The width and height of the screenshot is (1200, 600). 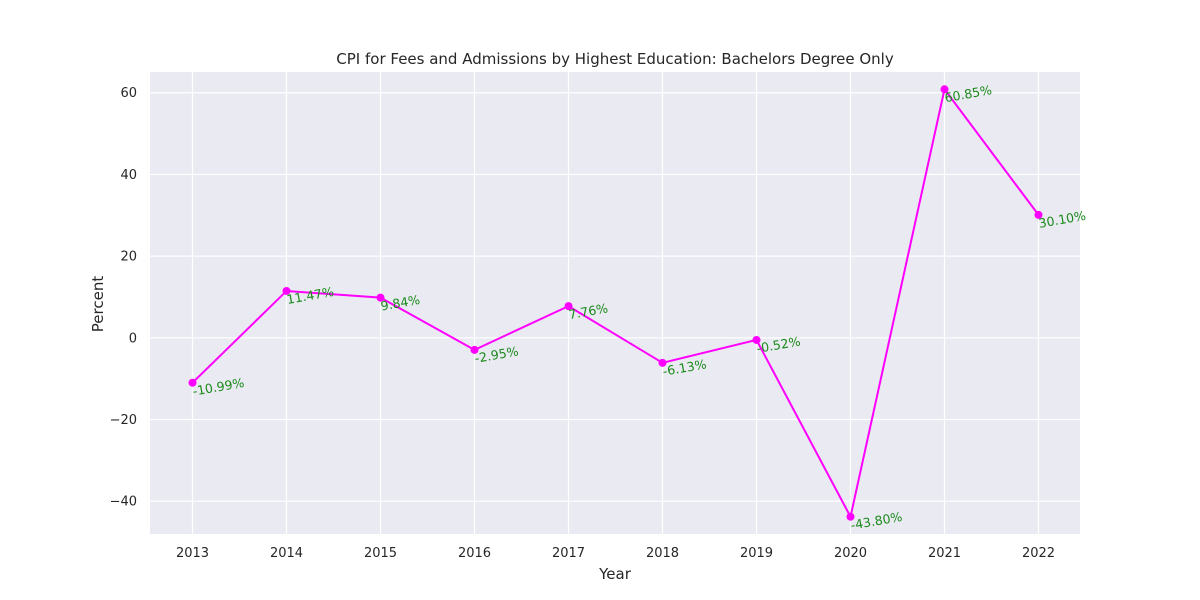 I want to click on x-tick-label: 2013, so click(x=192, y=553).